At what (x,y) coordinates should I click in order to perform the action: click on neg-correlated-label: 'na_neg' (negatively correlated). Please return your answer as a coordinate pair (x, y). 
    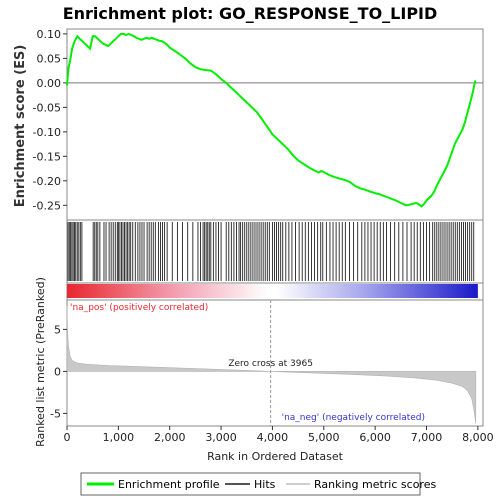
    Looking at the image, I should click on (353, 418).